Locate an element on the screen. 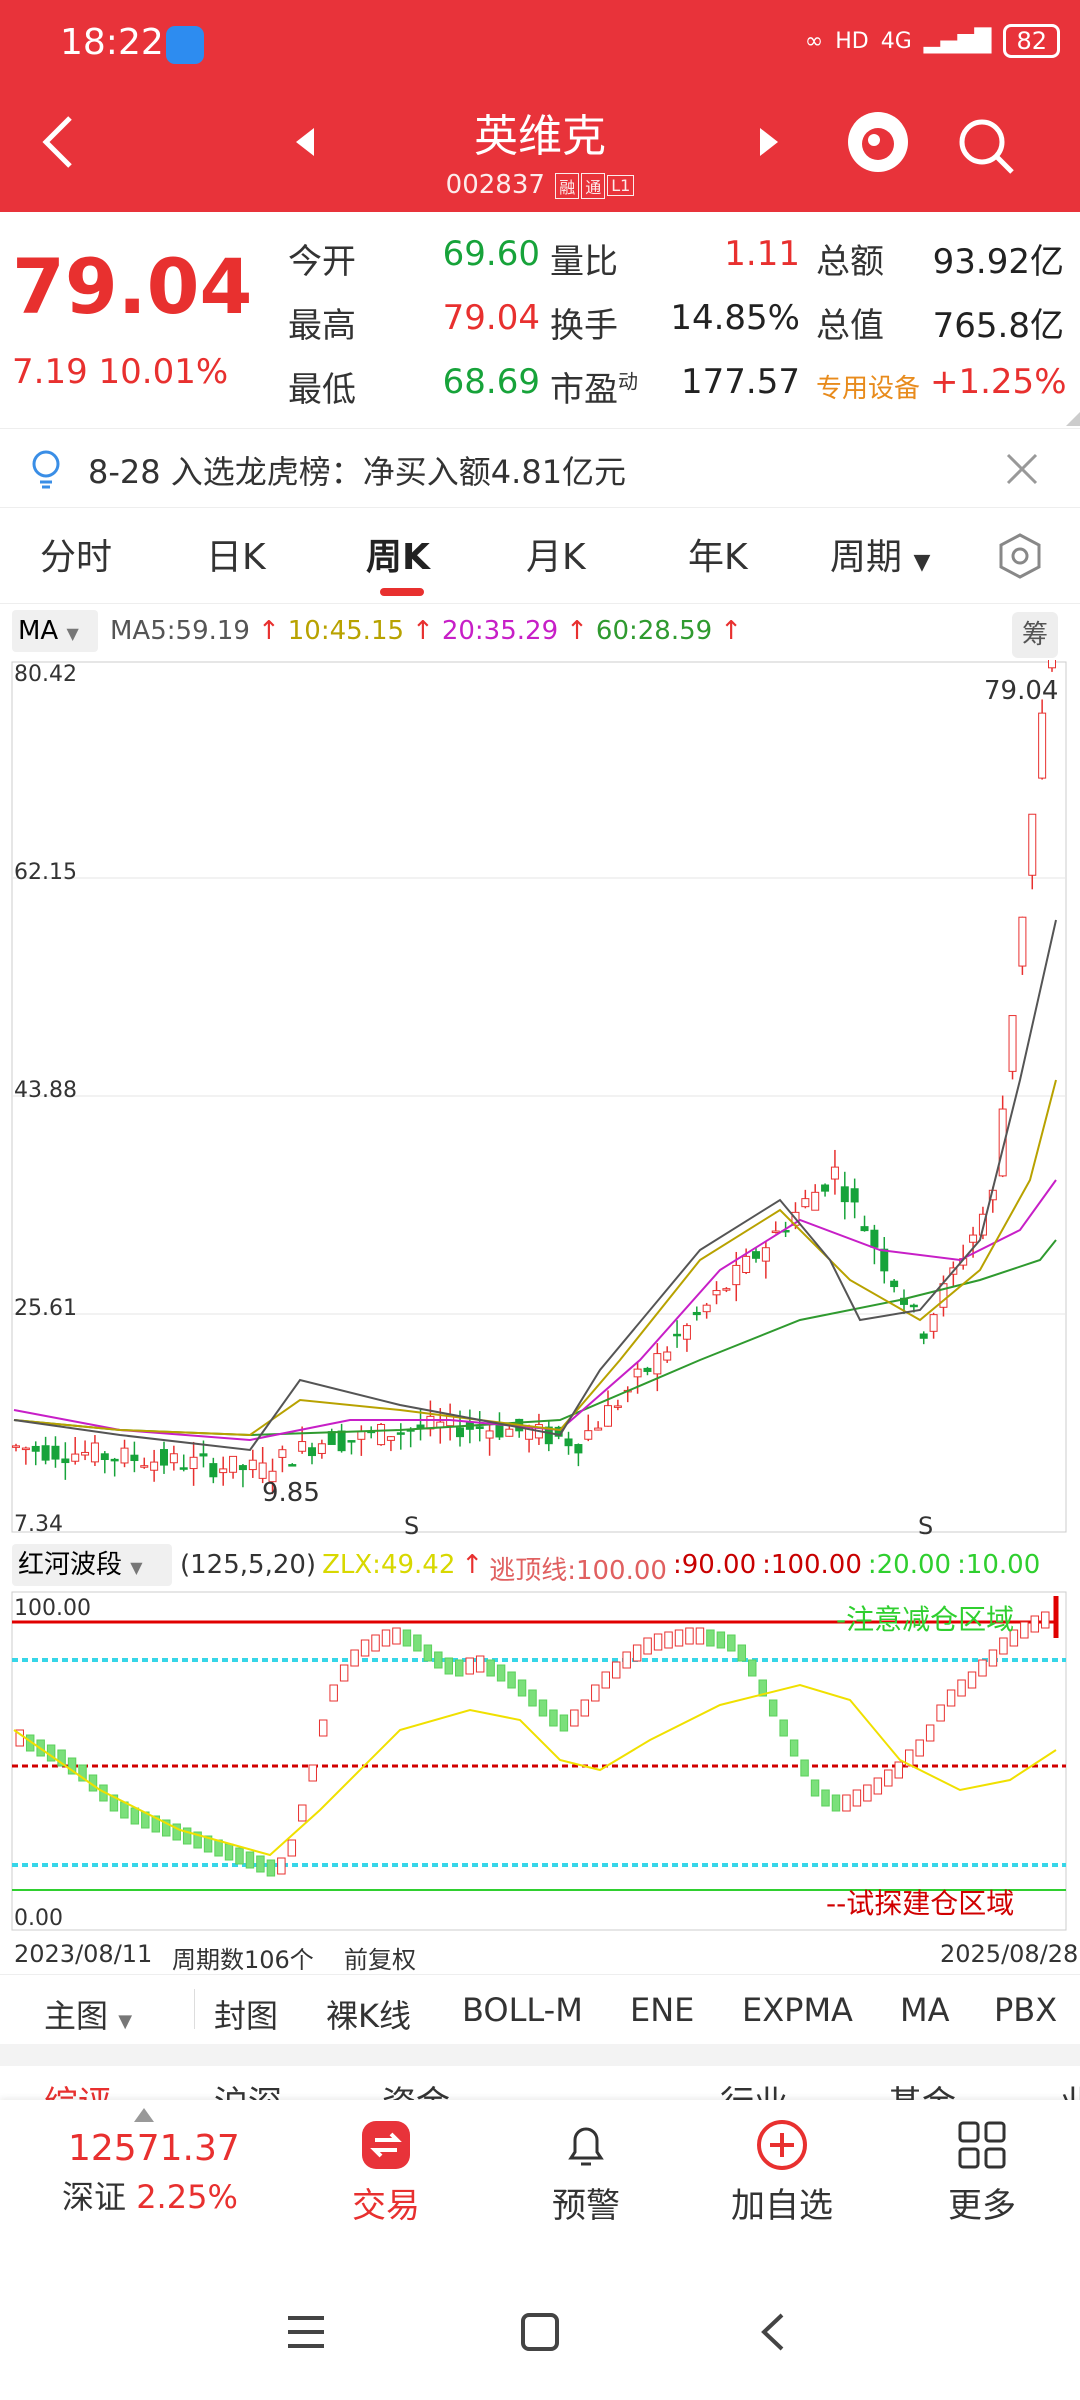 The image size is (1080, 2400). connect-tag: 通 is located at coordinates (593, 185).